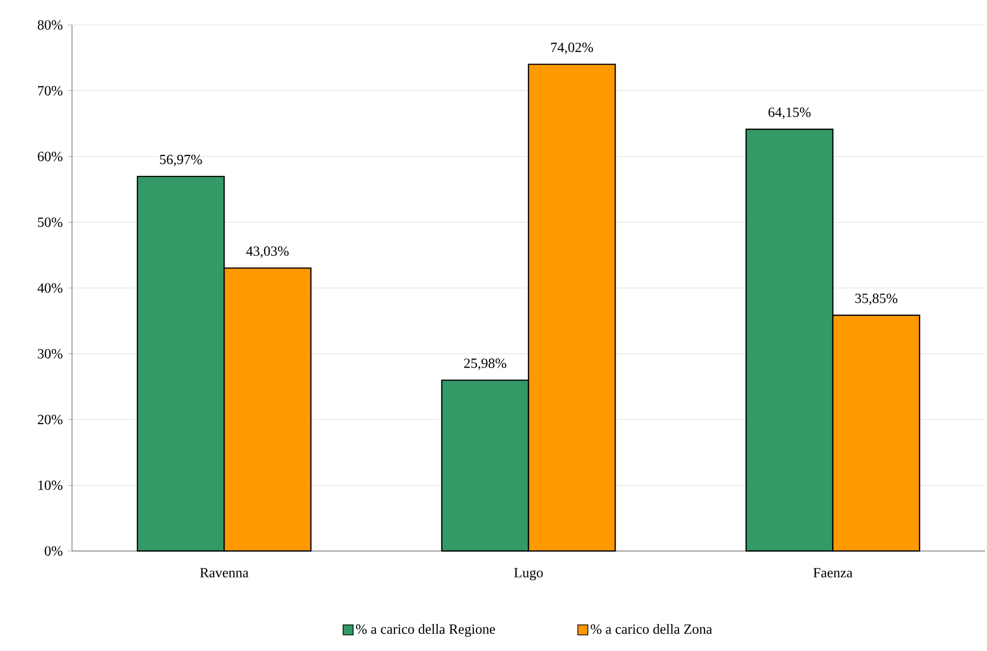  I want to click on y-tick-label: 70%, so click(50, 91).